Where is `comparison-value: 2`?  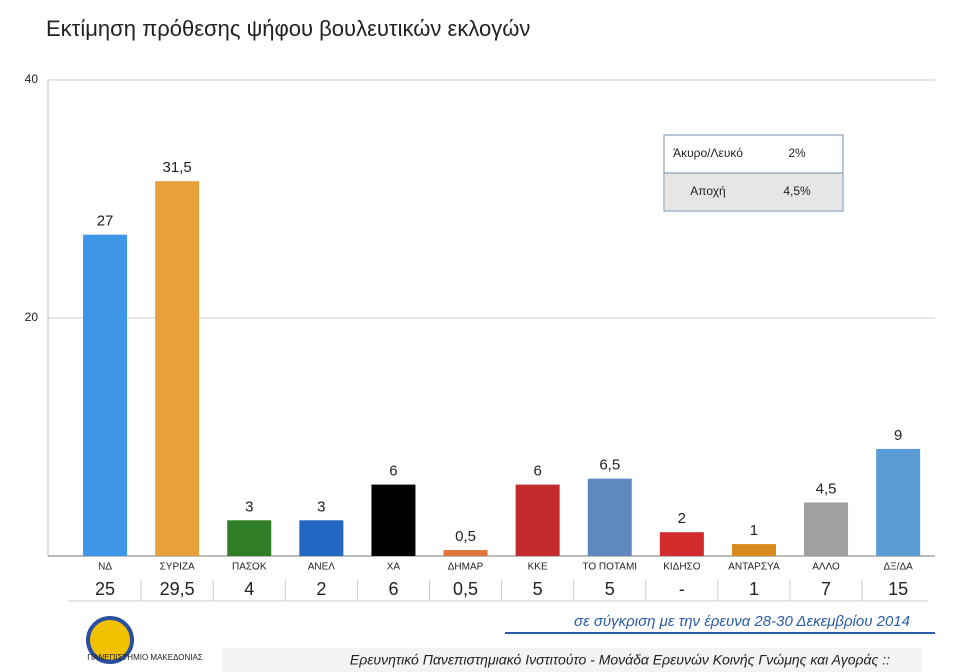
comparison-value: 2 is located at coordinates (321, 589).